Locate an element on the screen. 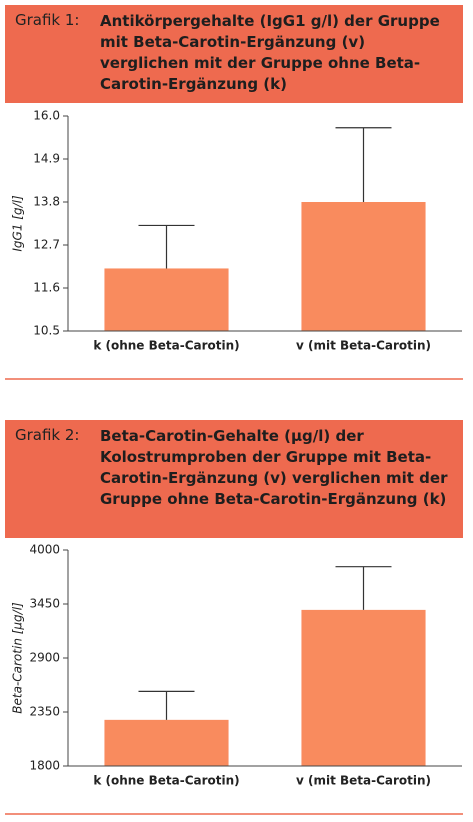 This screenshot has width=473, height=822. chart-label: Grafik 1: is located at coordinates (47, 20).